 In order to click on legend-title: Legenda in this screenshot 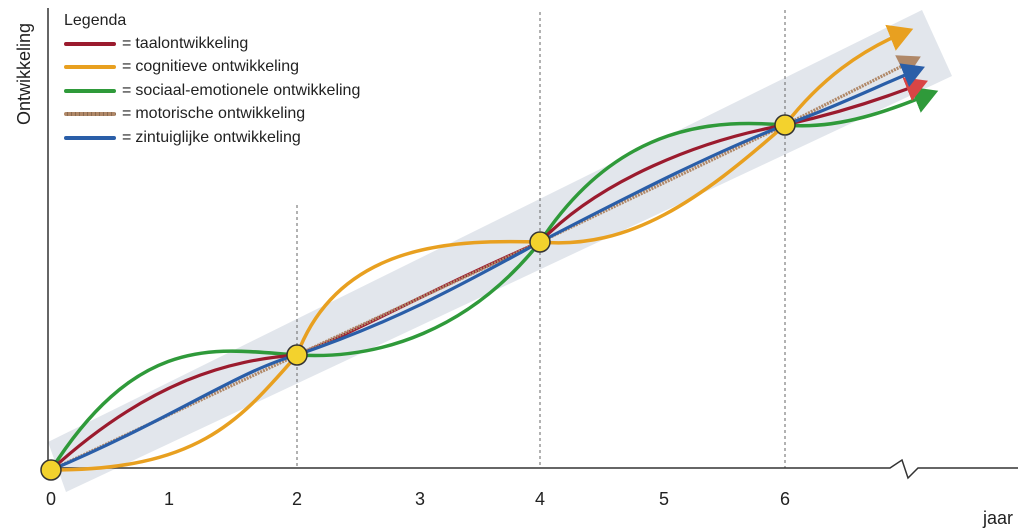, I will do `click(95, 20)`.